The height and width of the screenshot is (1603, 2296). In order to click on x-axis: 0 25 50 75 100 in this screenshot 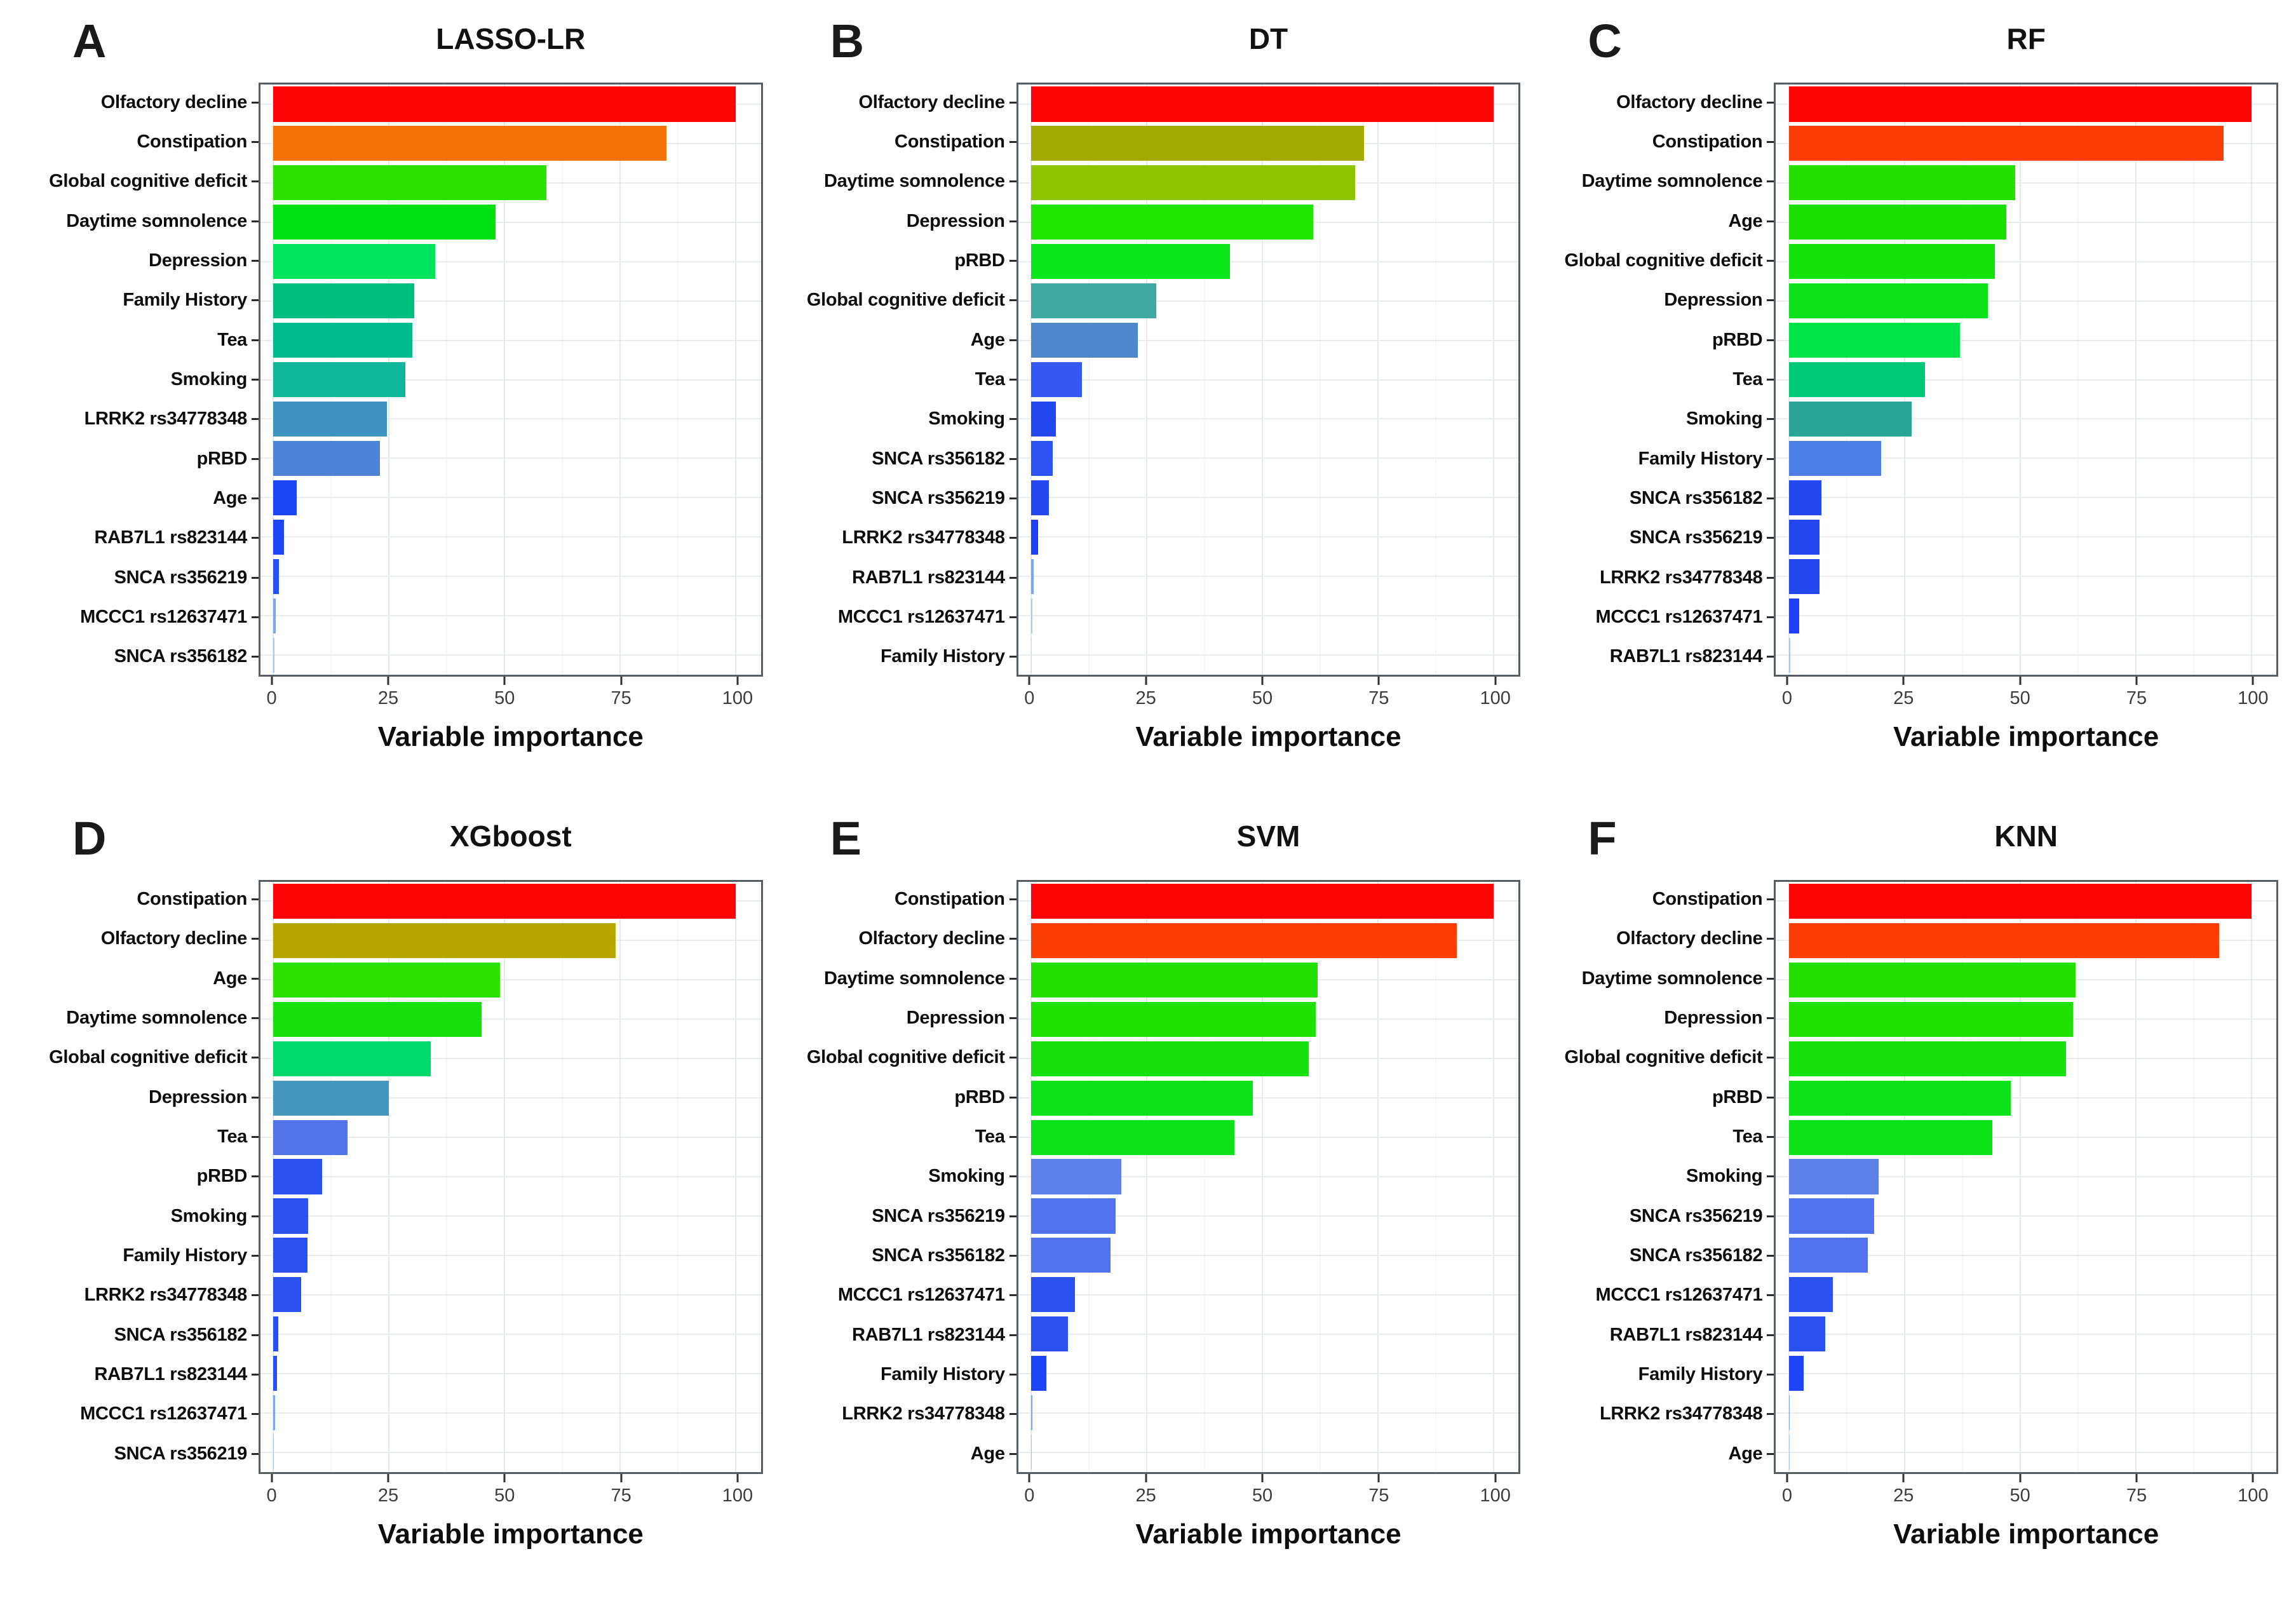, I will do `click(511, 1492)`.